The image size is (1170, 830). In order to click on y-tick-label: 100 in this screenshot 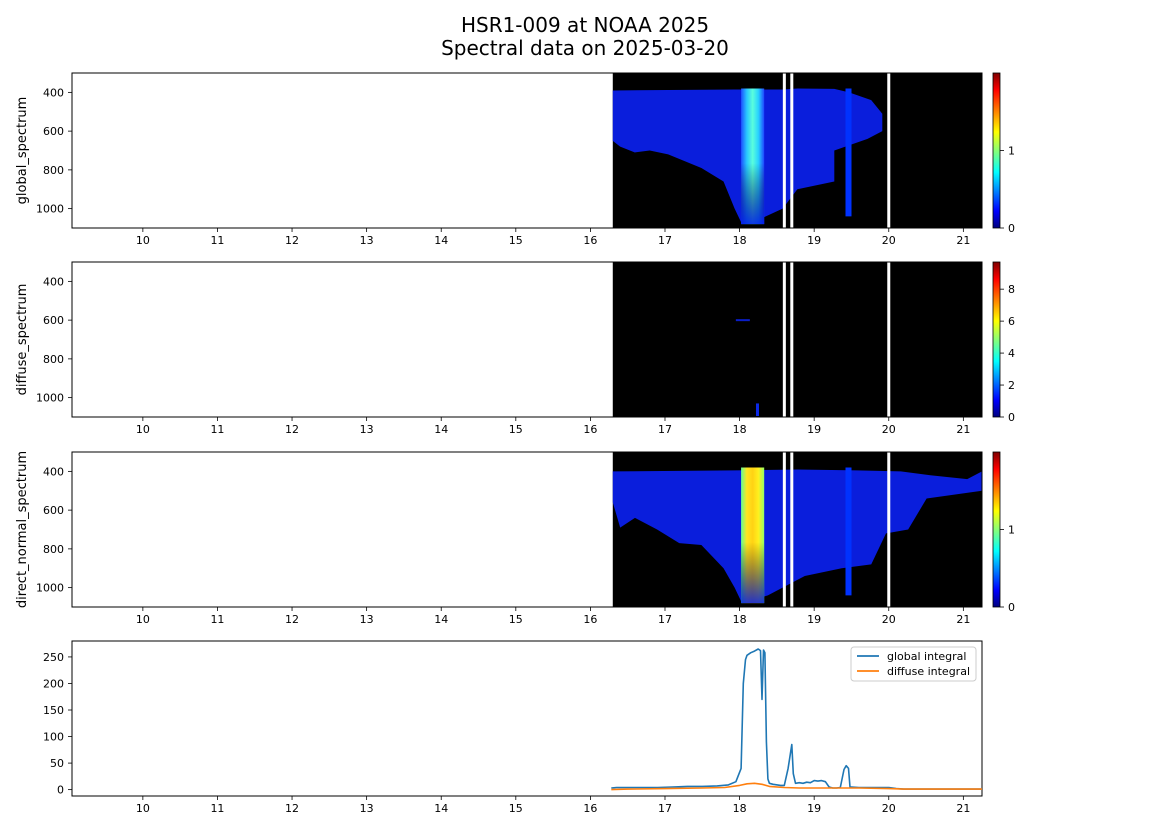, I will do `click(53, 737)`.